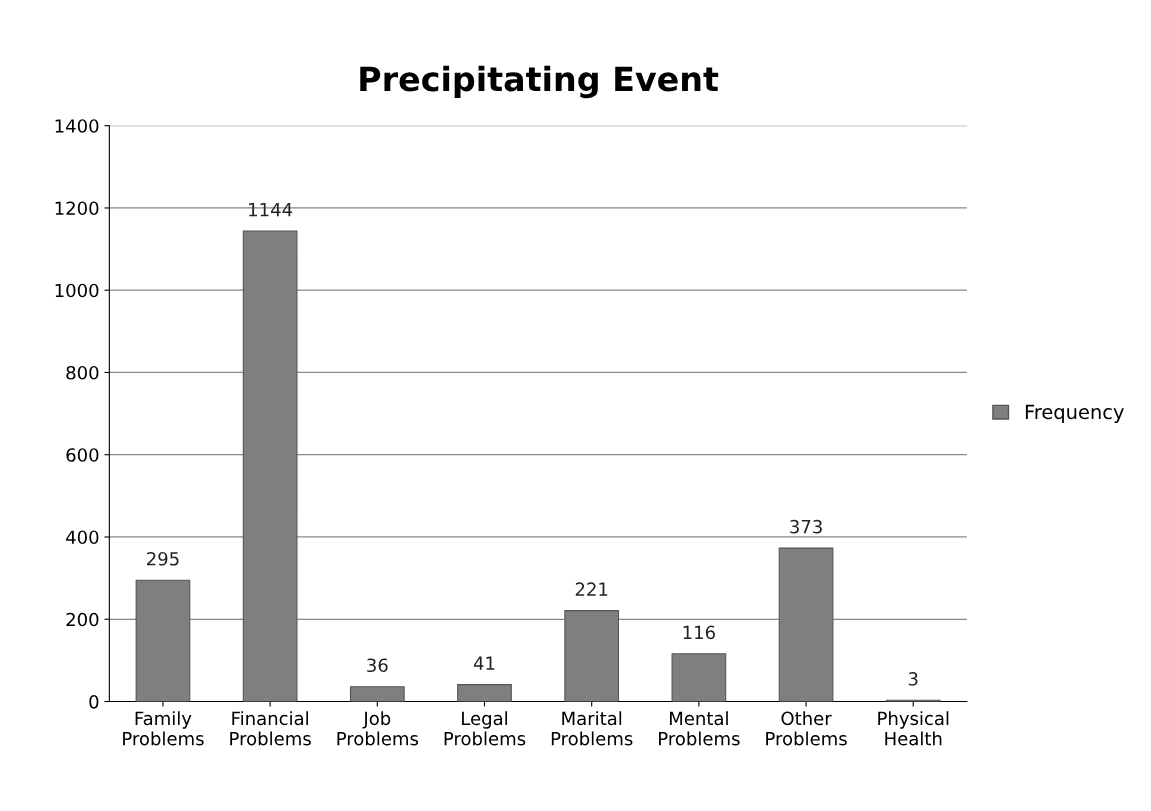  What do you see at coordinates (270, 728) in the screenshot?
I see `x-tick-label: Financial Problems` at bounding box center [270, 728].